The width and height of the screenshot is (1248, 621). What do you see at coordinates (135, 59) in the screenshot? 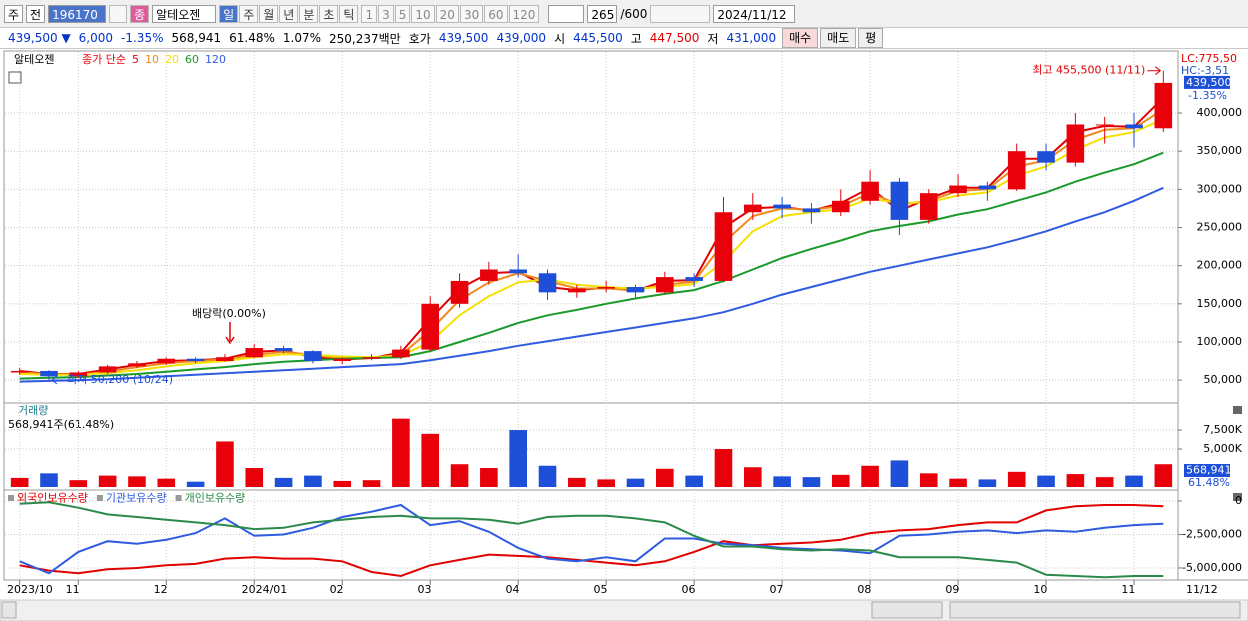
I see `legend-item: 5` at bounding box center [135, 59].